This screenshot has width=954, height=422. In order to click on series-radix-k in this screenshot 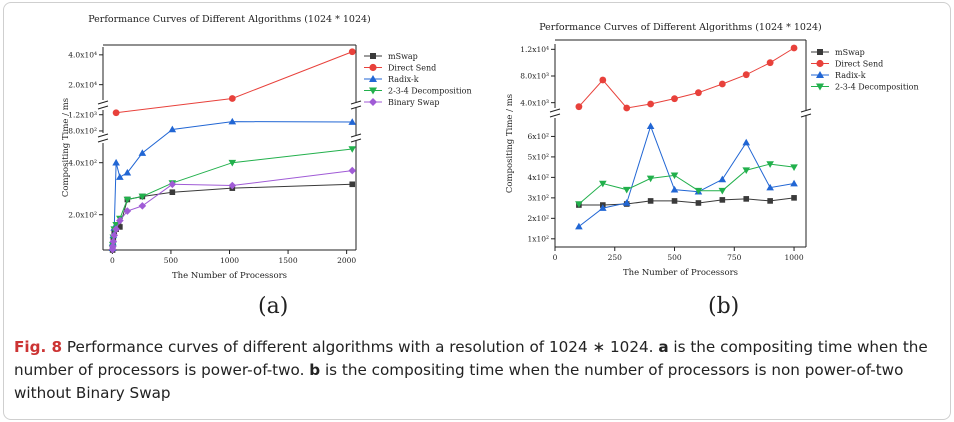, I will do `click(686, 176)`.